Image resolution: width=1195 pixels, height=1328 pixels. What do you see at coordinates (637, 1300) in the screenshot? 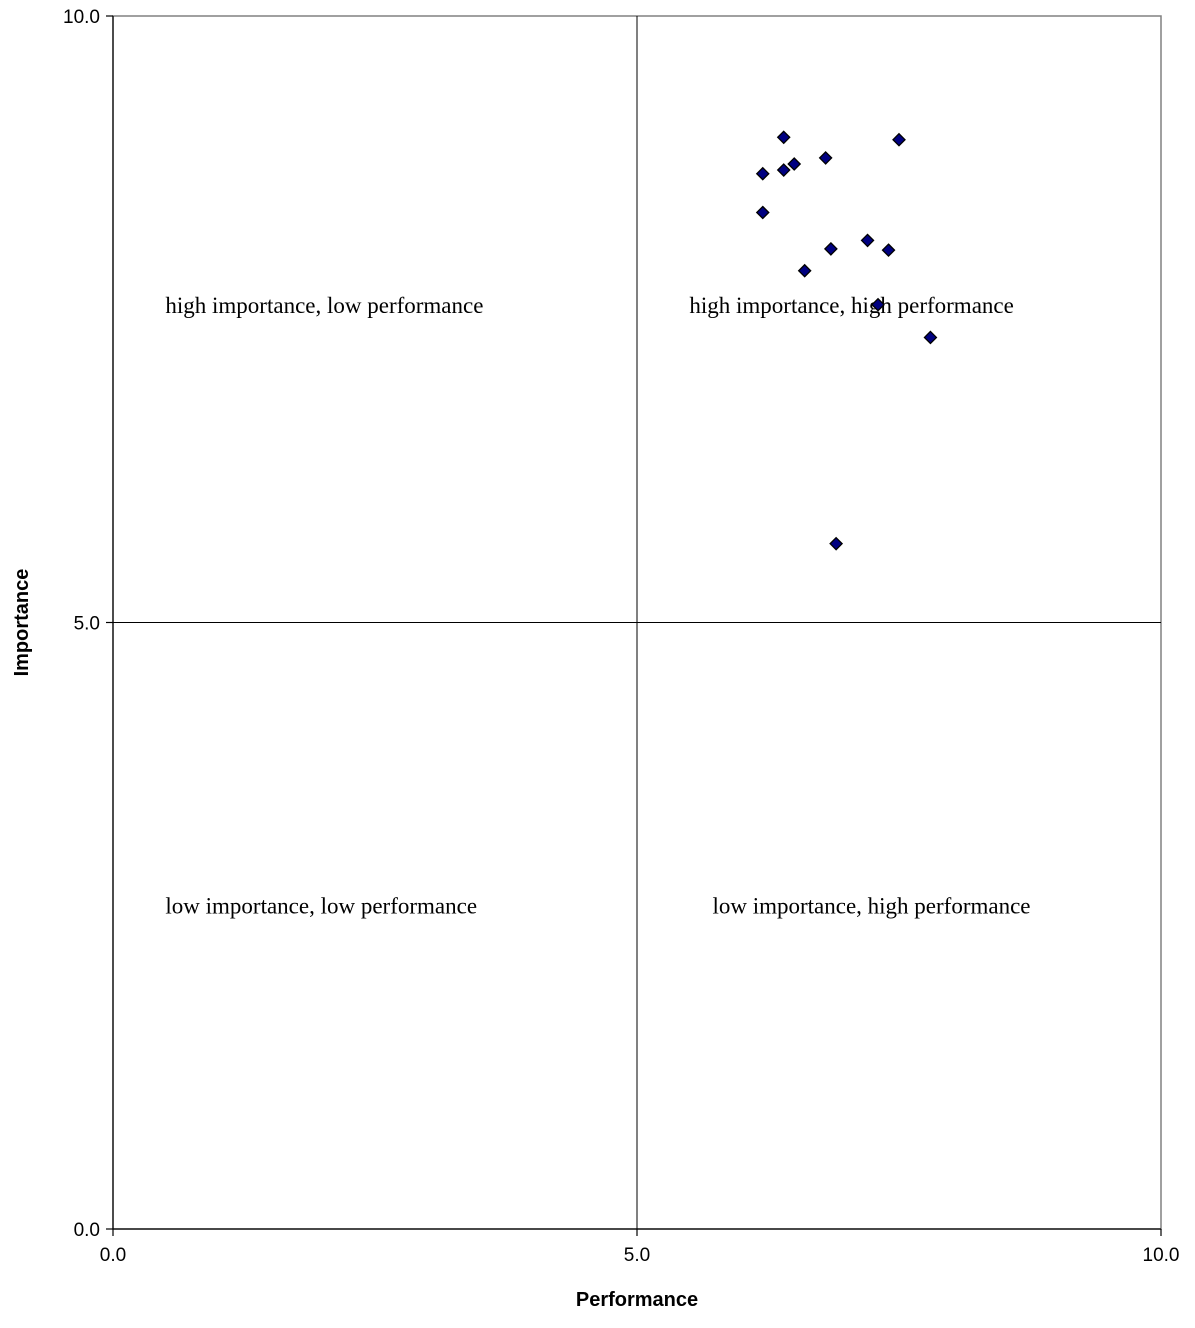
I see `x-axis-title: Performance` at bounding box center [637, 1300].